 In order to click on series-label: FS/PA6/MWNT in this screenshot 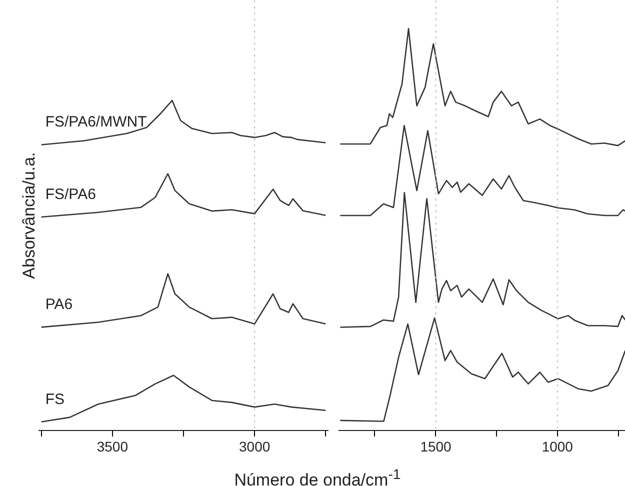, I will do `click(96, 122)`.